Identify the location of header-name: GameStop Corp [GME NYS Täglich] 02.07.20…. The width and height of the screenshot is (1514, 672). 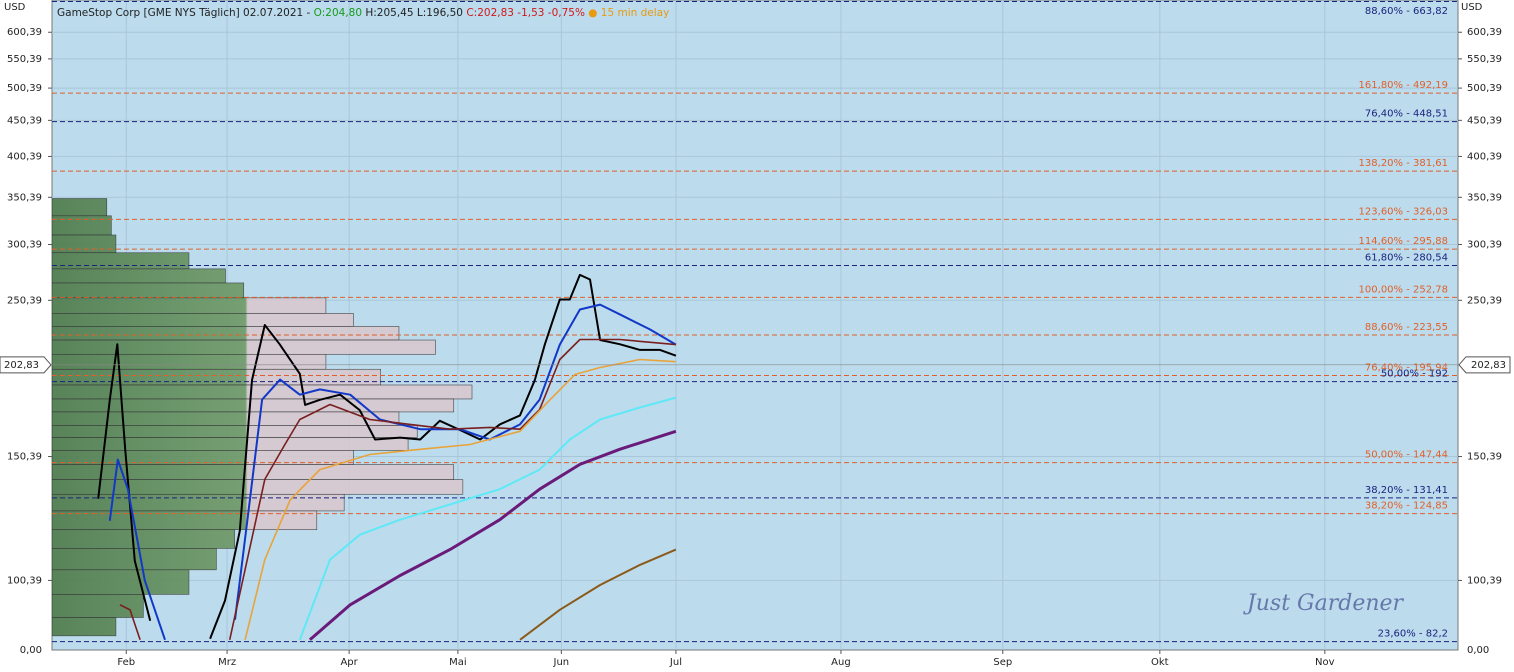
(185, 13).